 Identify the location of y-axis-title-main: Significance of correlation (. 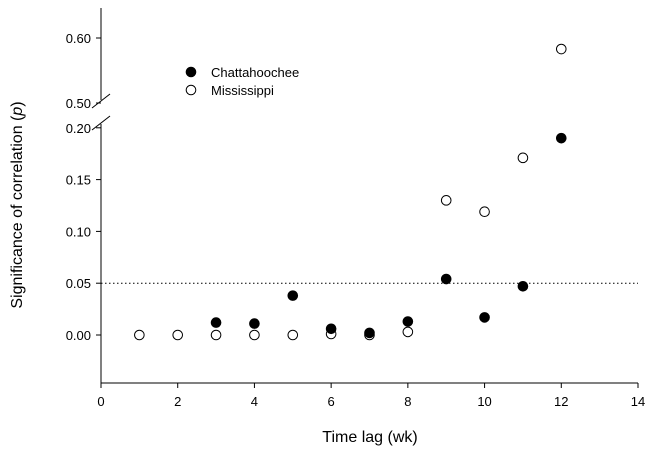
(17, 212).